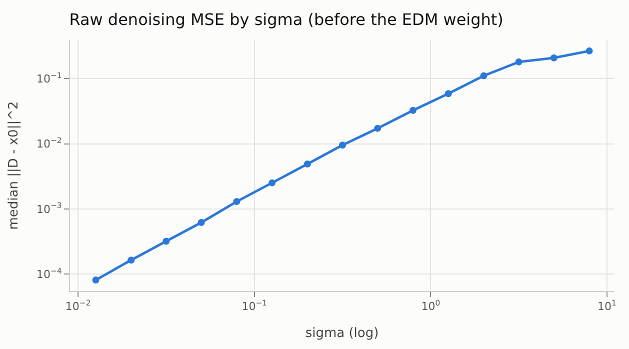  I want to click on chart-title: Raw denoising MSE by sigma (before the EDM weight), so click(286, 20).